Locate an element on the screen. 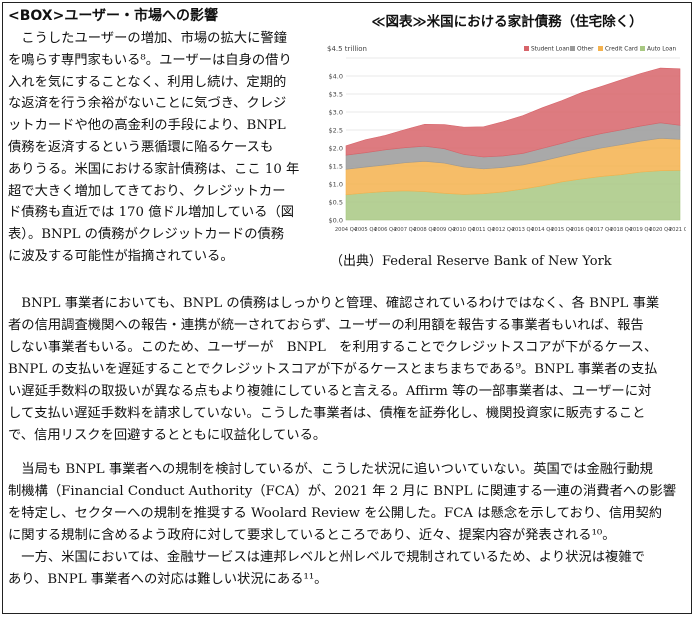  x-tick-label: 2006 Q4 is located at coordinates (385, 230).